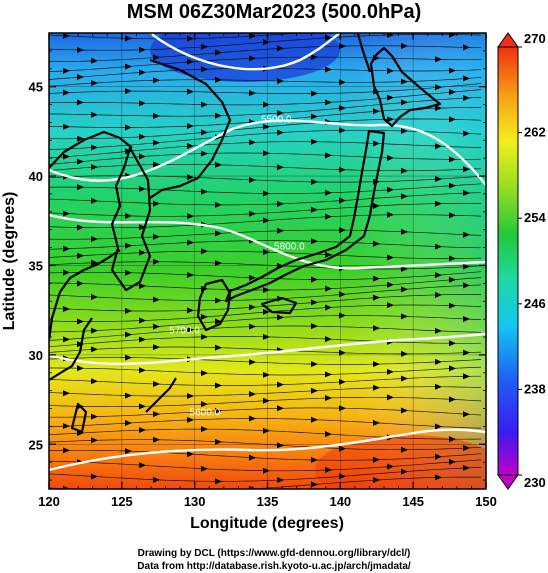  I want to click on coast-sakhalin, so click(364, 53).